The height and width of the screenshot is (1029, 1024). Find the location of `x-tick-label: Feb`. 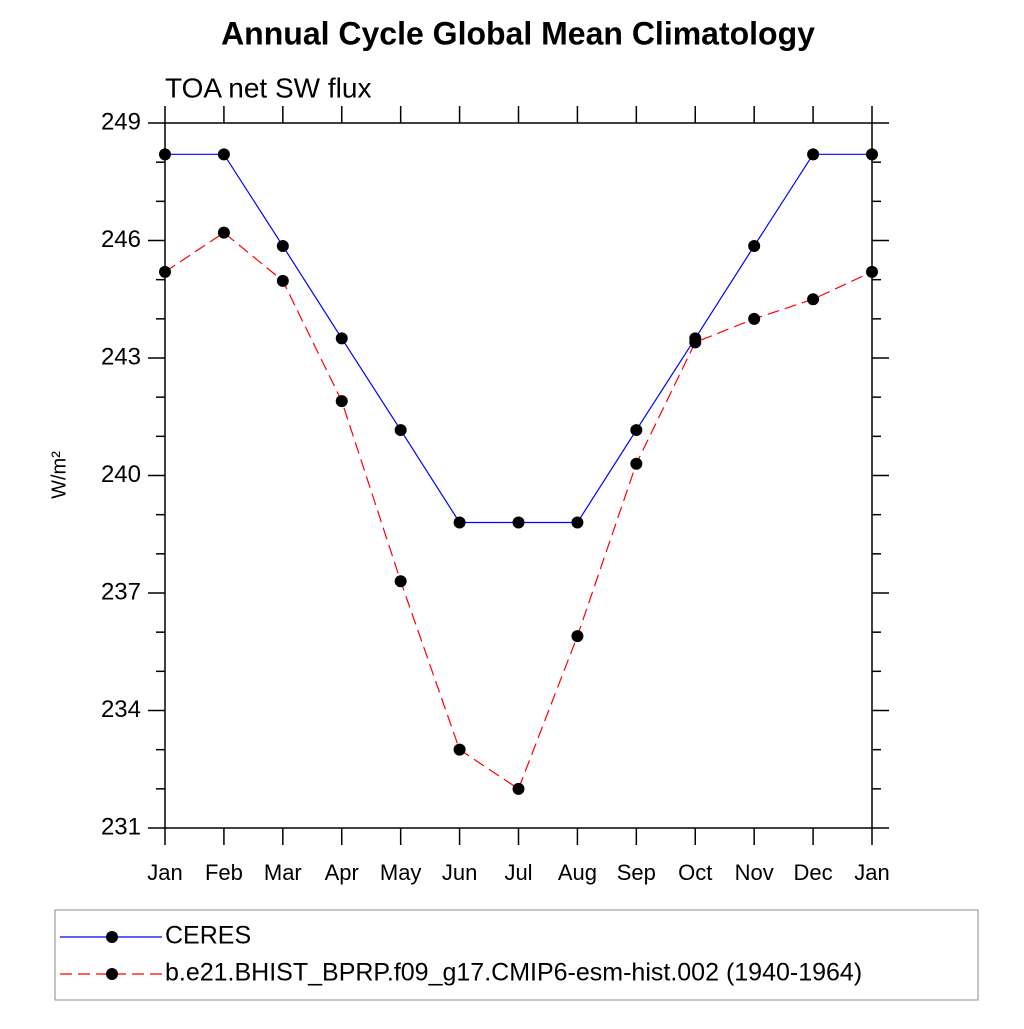

x-tick-label: Feb is located at coordinates (224, 872).